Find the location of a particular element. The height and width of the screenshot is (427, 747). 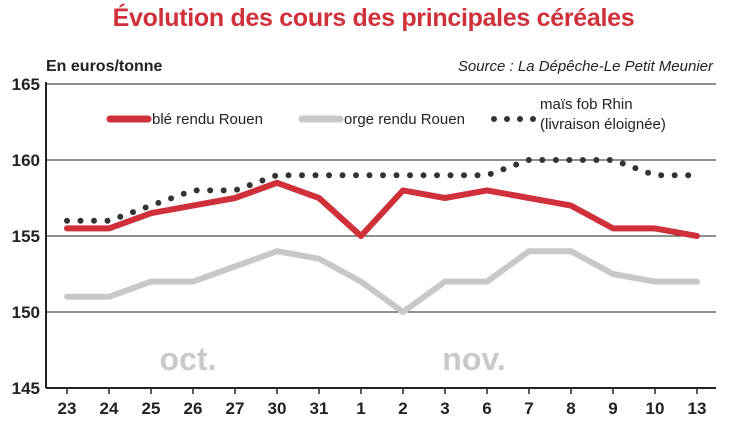

legend-label-orge: orge rendu Rouen is located at coordinates (404, 119).